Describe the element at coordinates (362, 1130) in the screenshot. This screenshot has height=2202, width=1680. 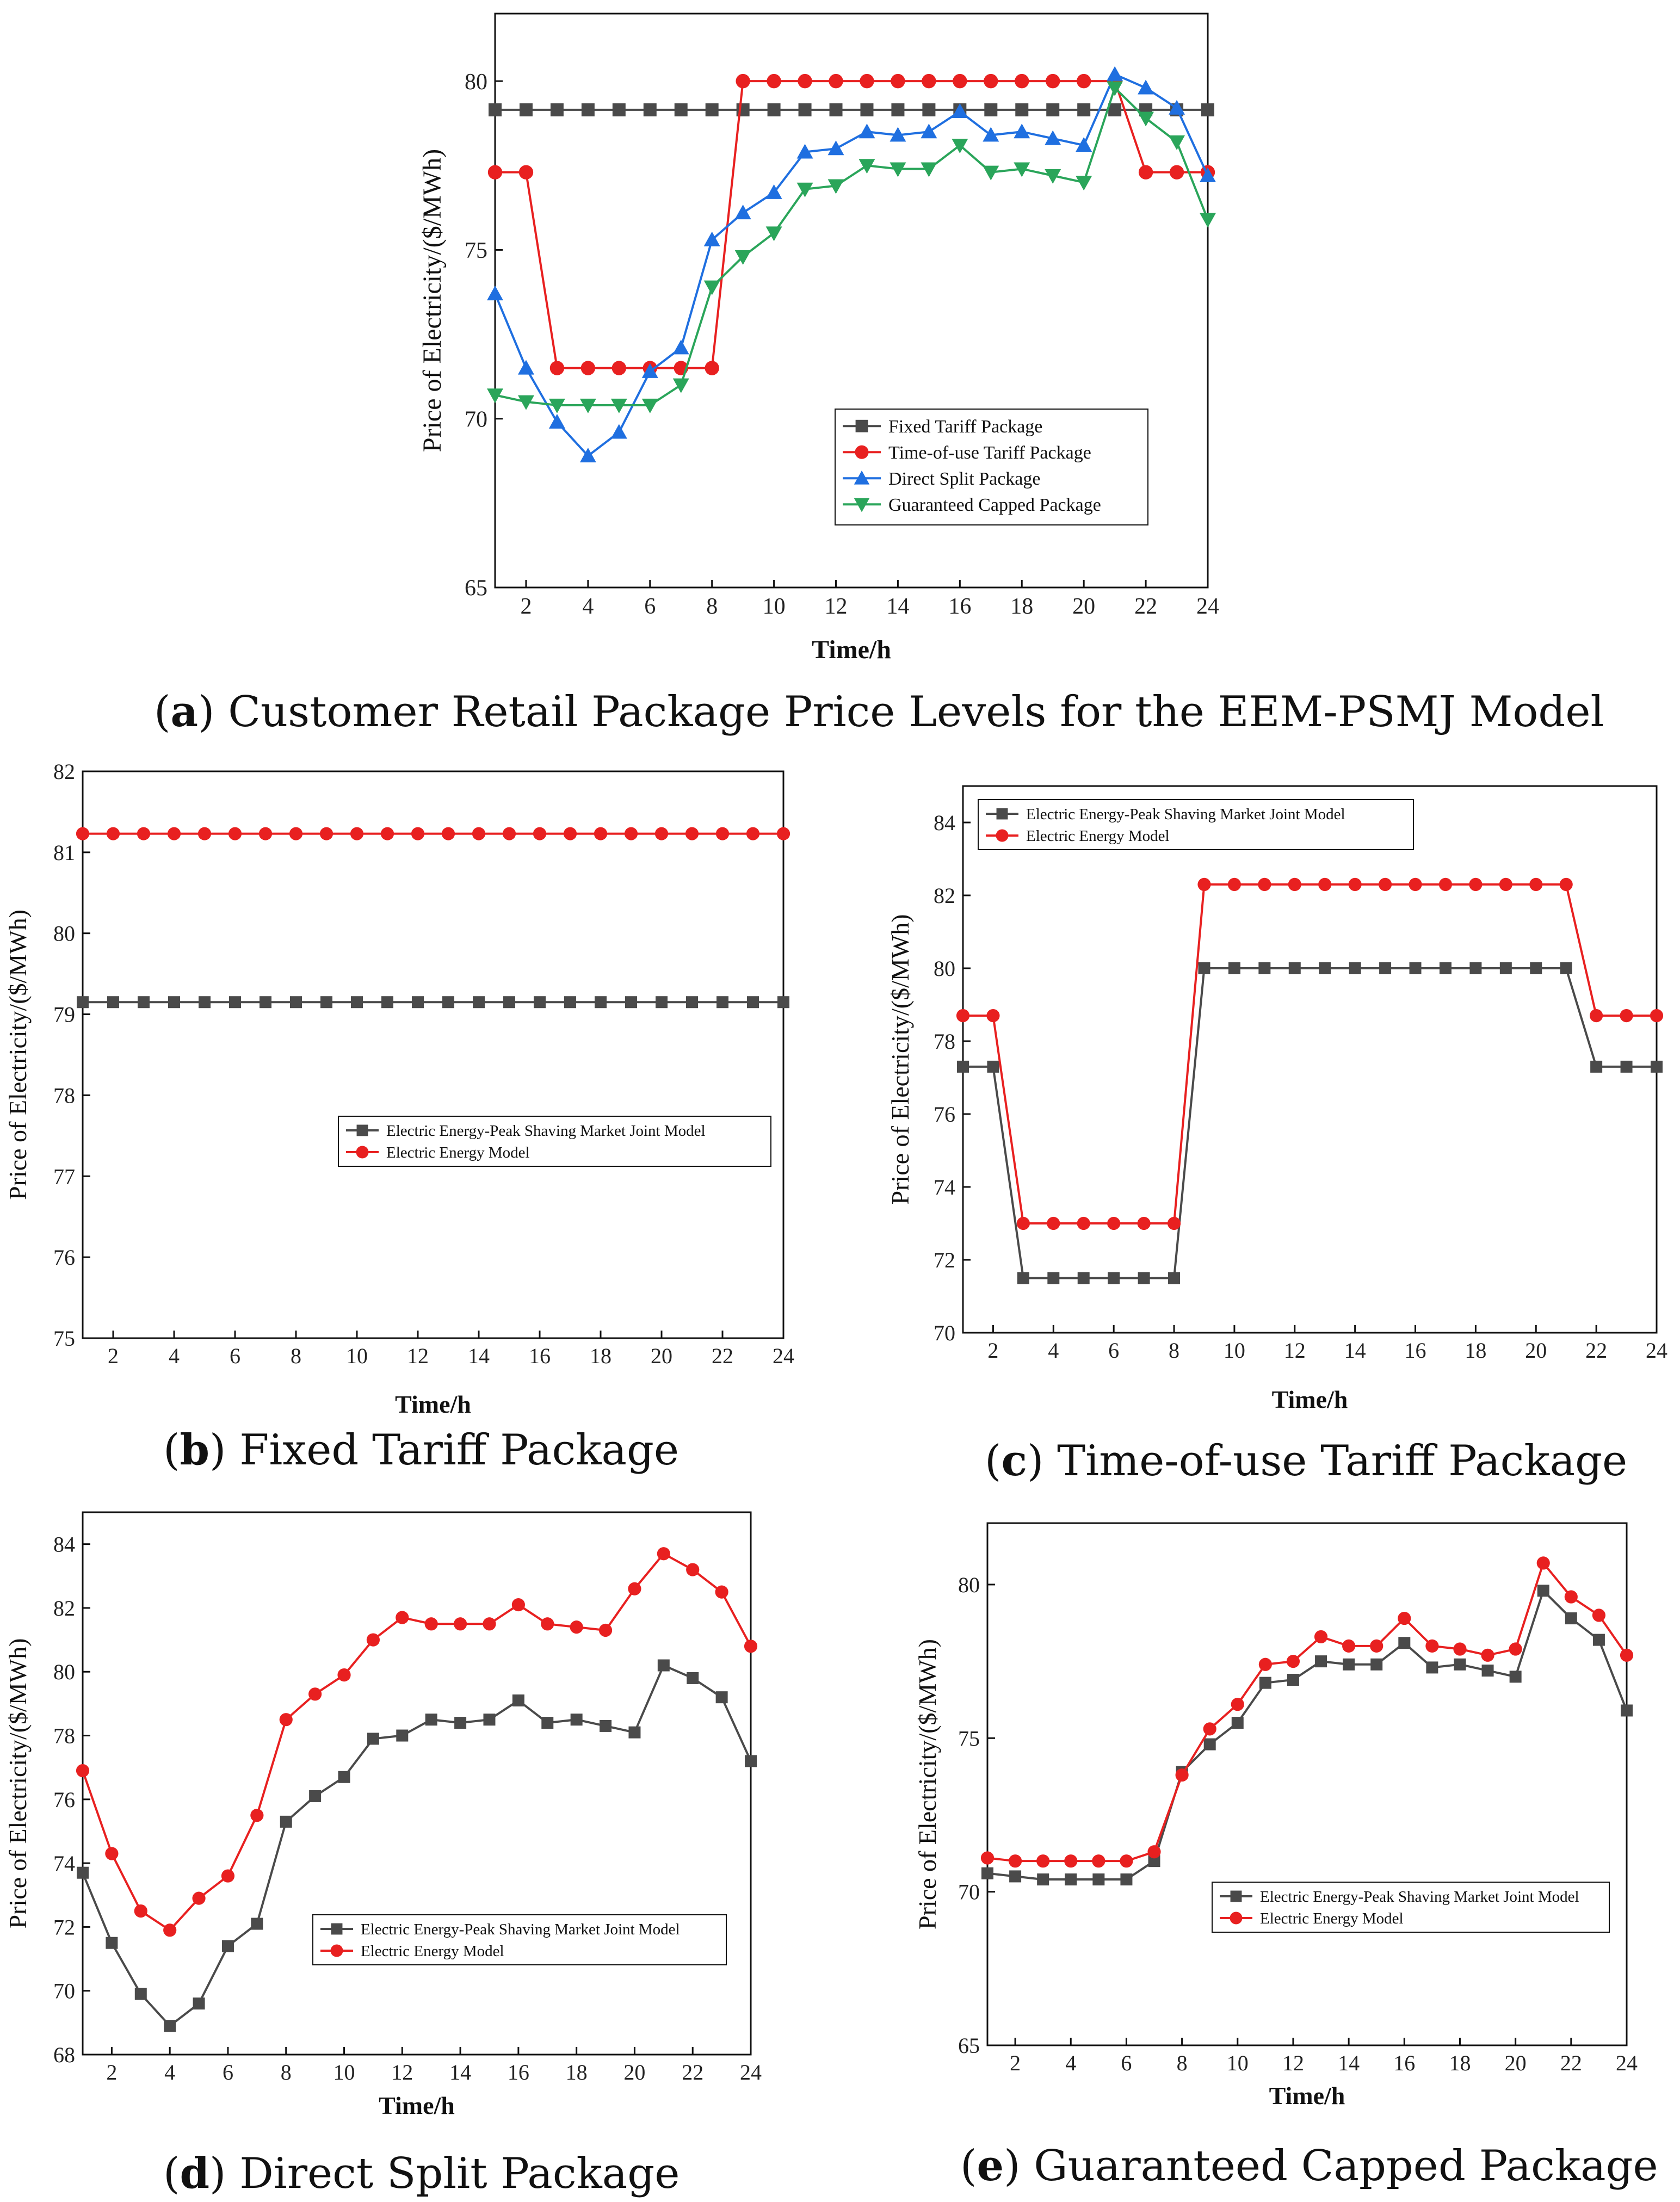
I see `chart-b-legend-swatch-marker` at that location.